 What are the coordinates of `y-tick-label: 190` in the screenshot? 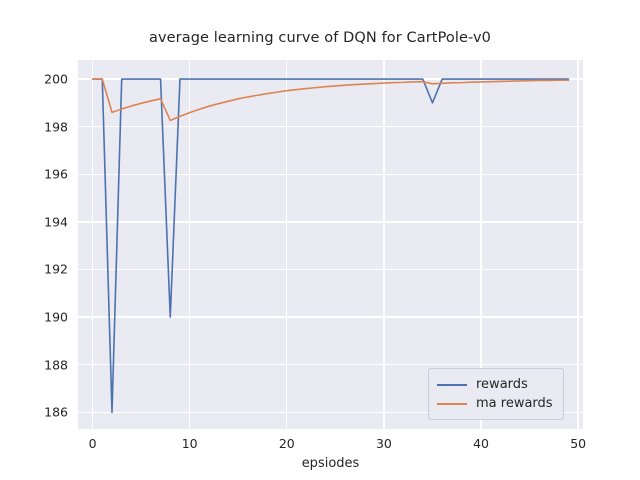 It's located at (56, 317).